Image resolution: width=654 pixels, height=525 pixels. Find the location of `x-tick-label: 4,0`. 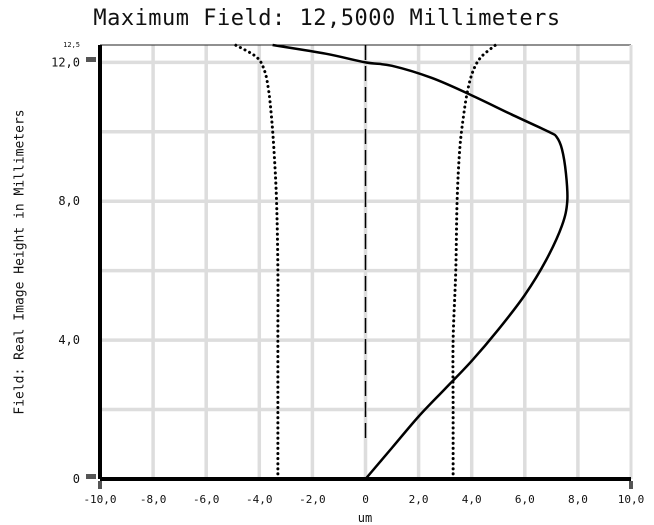

x-tick-label: 4,0 is located at coordinates (472, 499).